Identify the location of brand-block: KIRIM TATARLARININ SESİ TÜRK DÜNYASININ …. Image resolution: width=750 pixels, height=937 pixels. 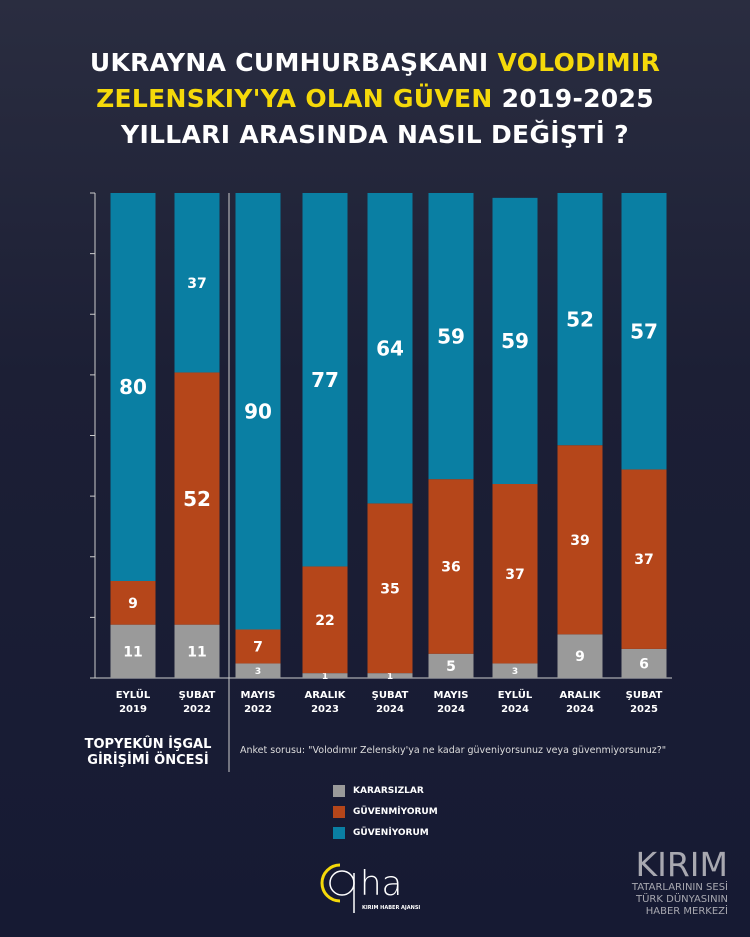
(680, 883).